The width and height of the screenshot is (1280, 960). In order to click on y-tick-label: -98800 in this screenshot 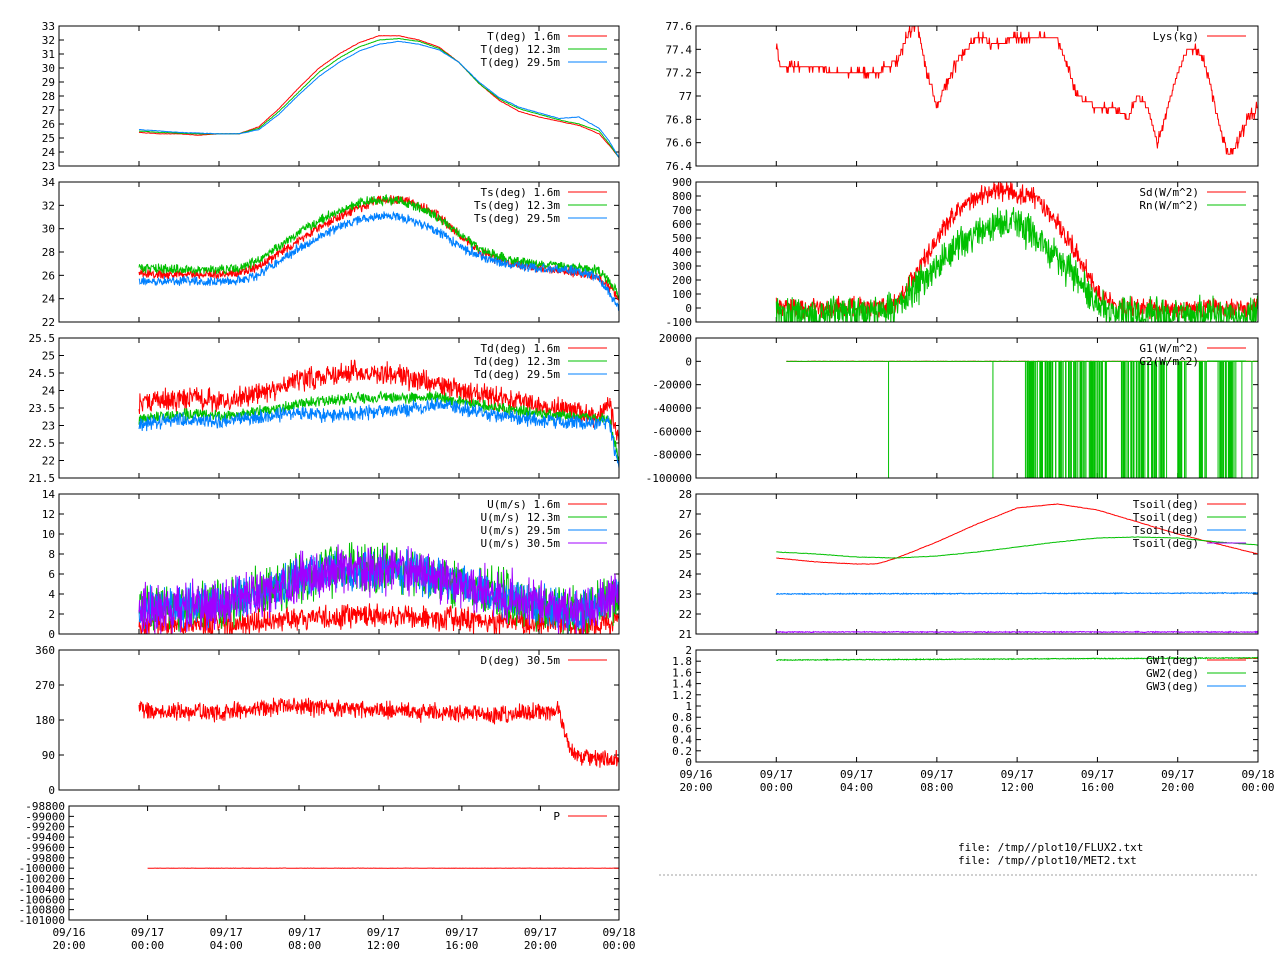, I will do `click(45, 806)`.